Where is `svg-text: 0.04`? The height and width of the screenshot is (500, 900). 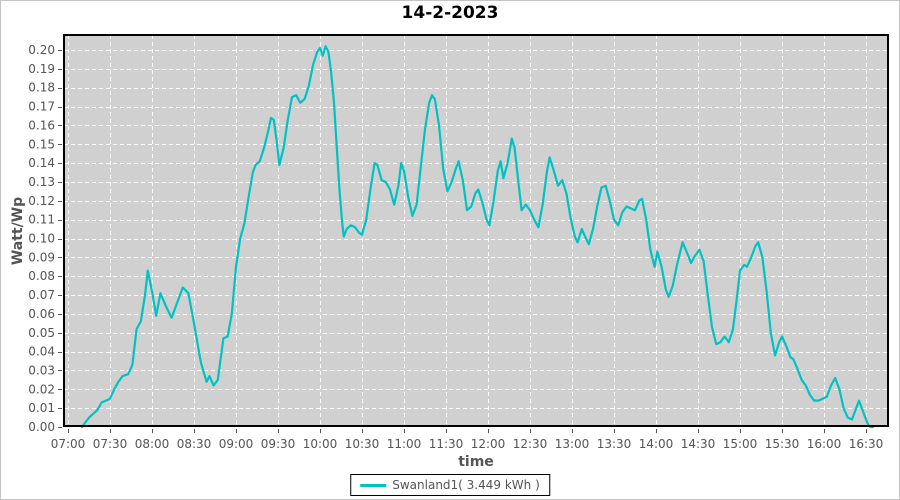
svg-text: 0.04 is located at coordinates (41, 352).